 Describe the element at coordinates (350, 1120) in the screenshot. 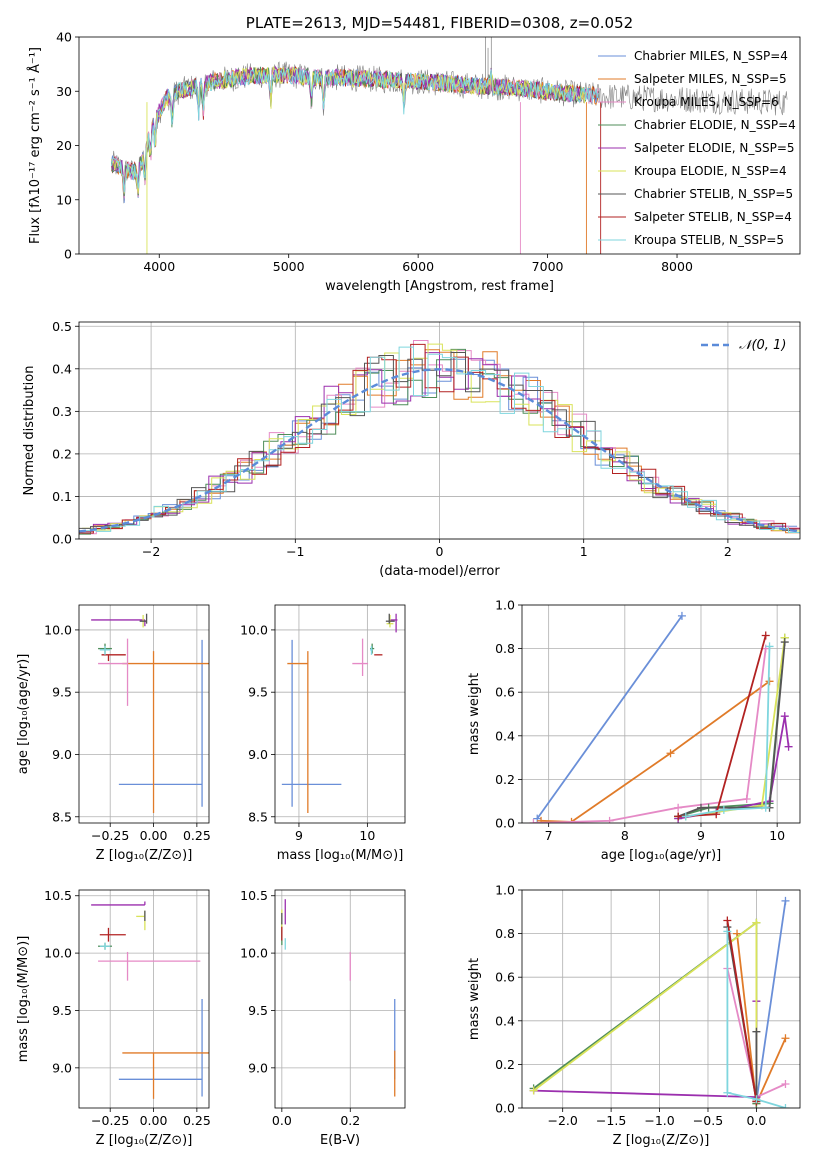

I see `x-tick-label: 0.2` at that location.